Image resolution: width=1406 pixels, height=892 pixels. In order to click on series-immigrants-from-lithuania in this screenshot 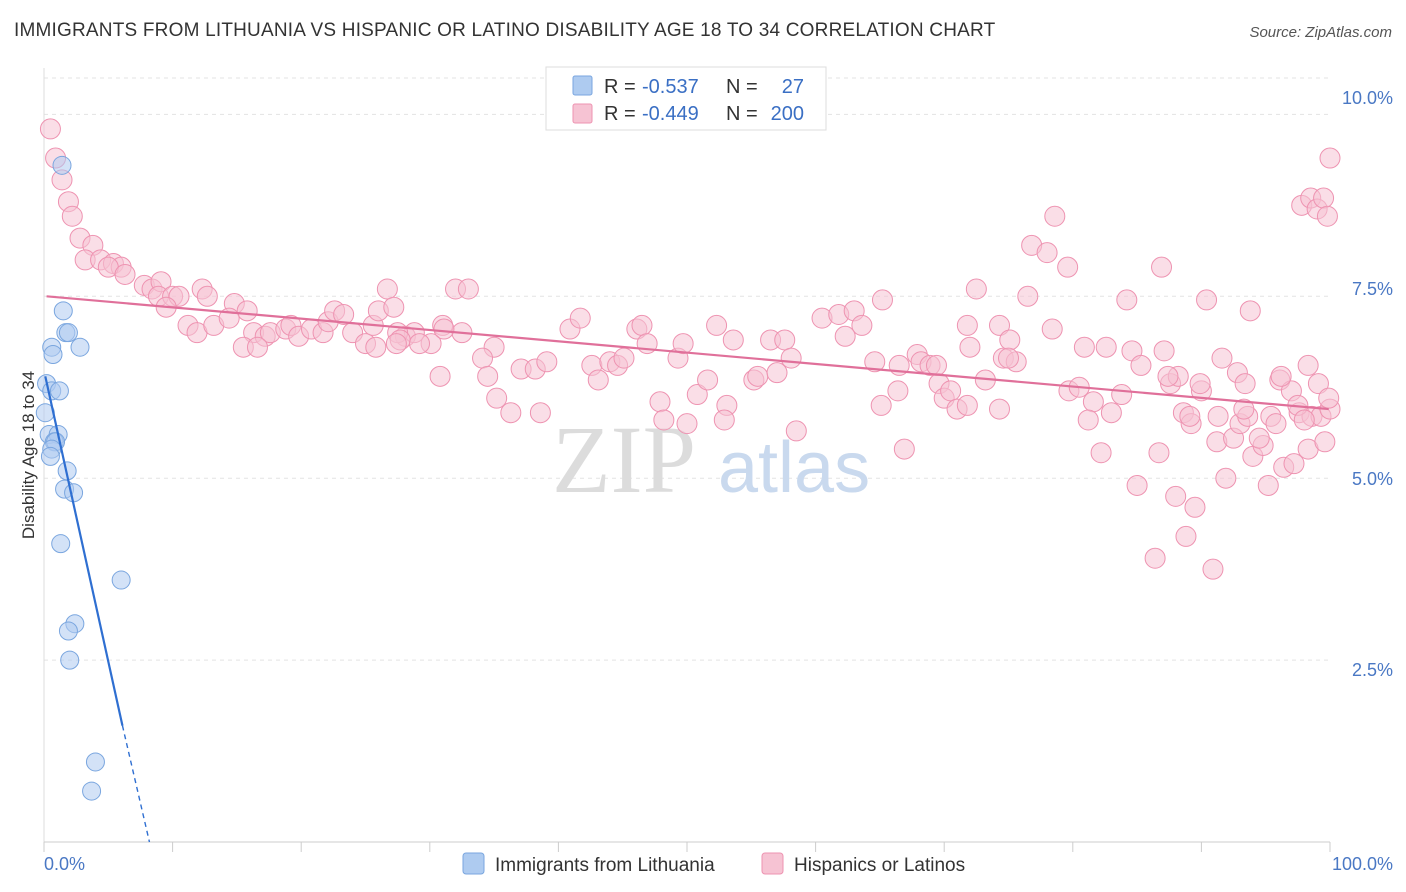, I will do `click(83, 478)`.